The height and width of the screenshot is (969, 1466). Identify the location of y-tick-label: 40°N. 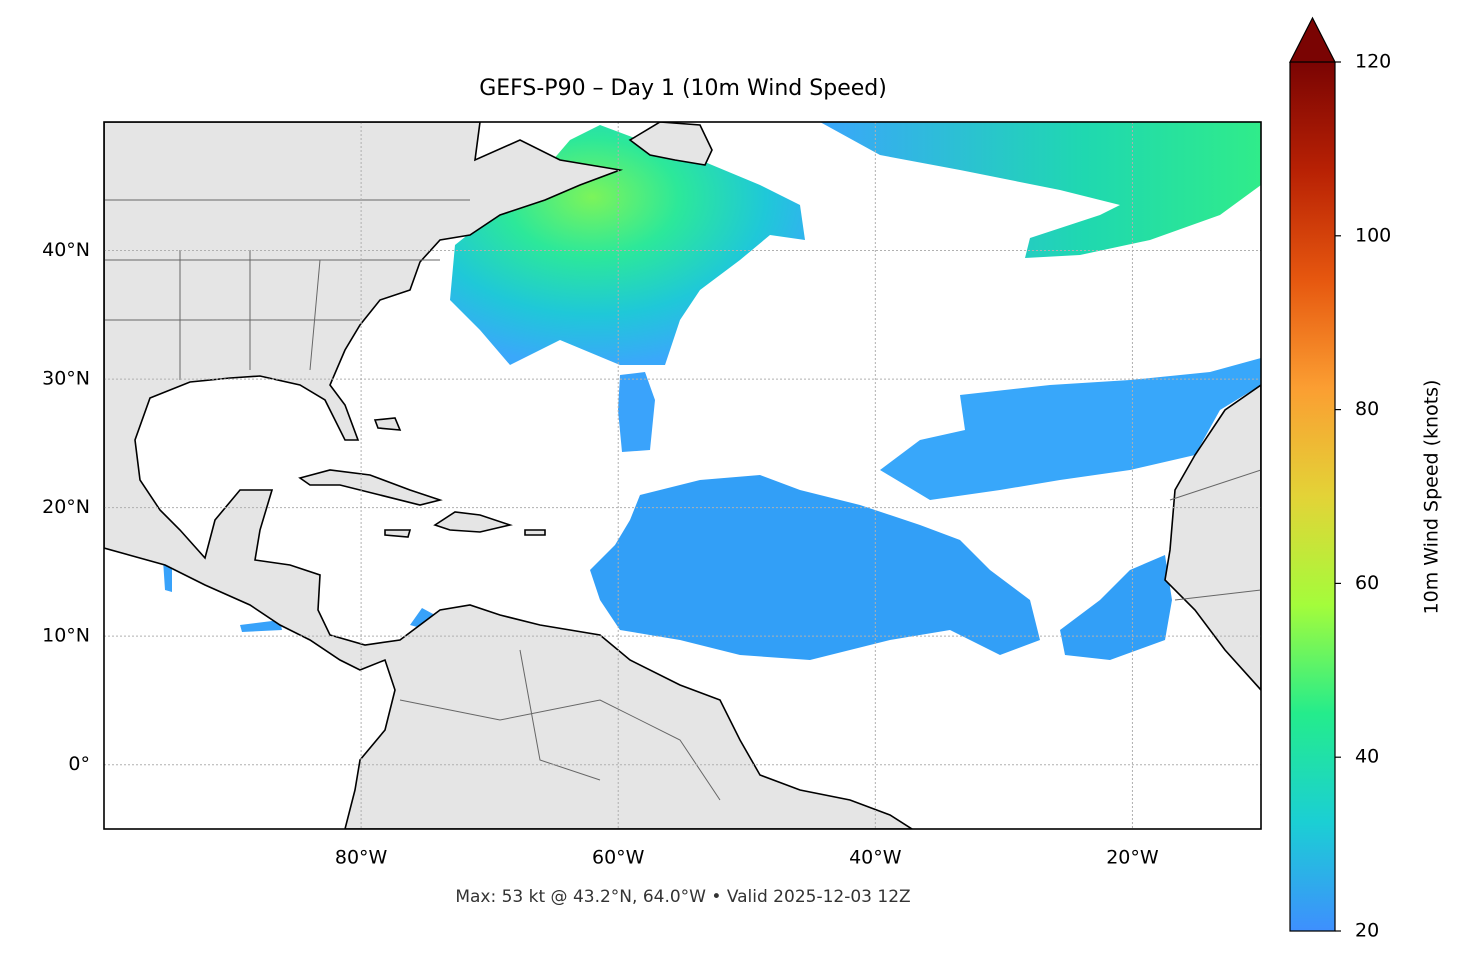
(66, 250).